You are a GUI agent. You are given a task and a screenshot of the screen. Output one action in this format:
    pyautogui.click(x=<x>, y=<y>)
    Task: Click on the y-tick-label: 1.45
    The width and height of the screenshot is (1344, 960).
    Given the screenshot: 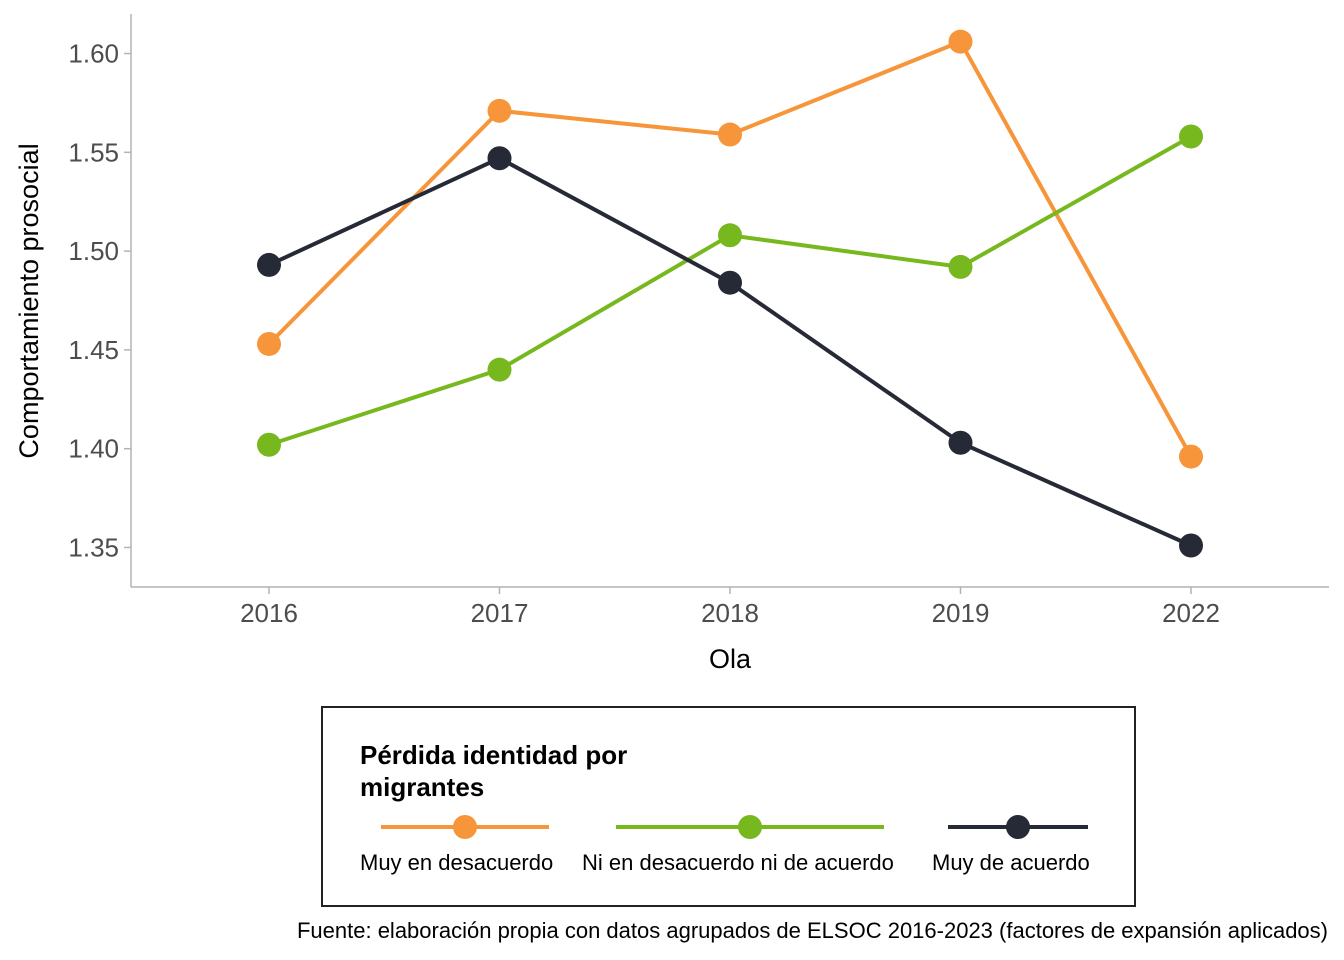 What is the action you would take?
    pyautogui.click(x=93, y=350)
    